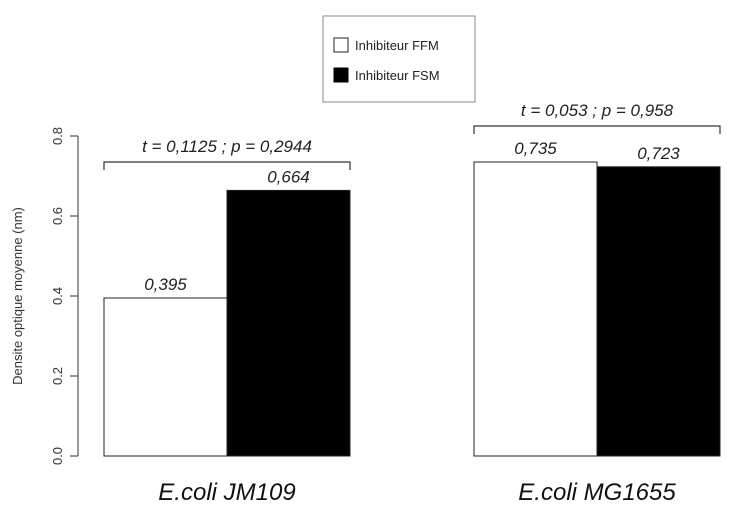 This screenshot has height=508, width=732. What do you see at coordinates (397, 45) in the screenshot?
I see `legend-label-ffm: Inhibiteur FFM` at bounding box center [397, 45].